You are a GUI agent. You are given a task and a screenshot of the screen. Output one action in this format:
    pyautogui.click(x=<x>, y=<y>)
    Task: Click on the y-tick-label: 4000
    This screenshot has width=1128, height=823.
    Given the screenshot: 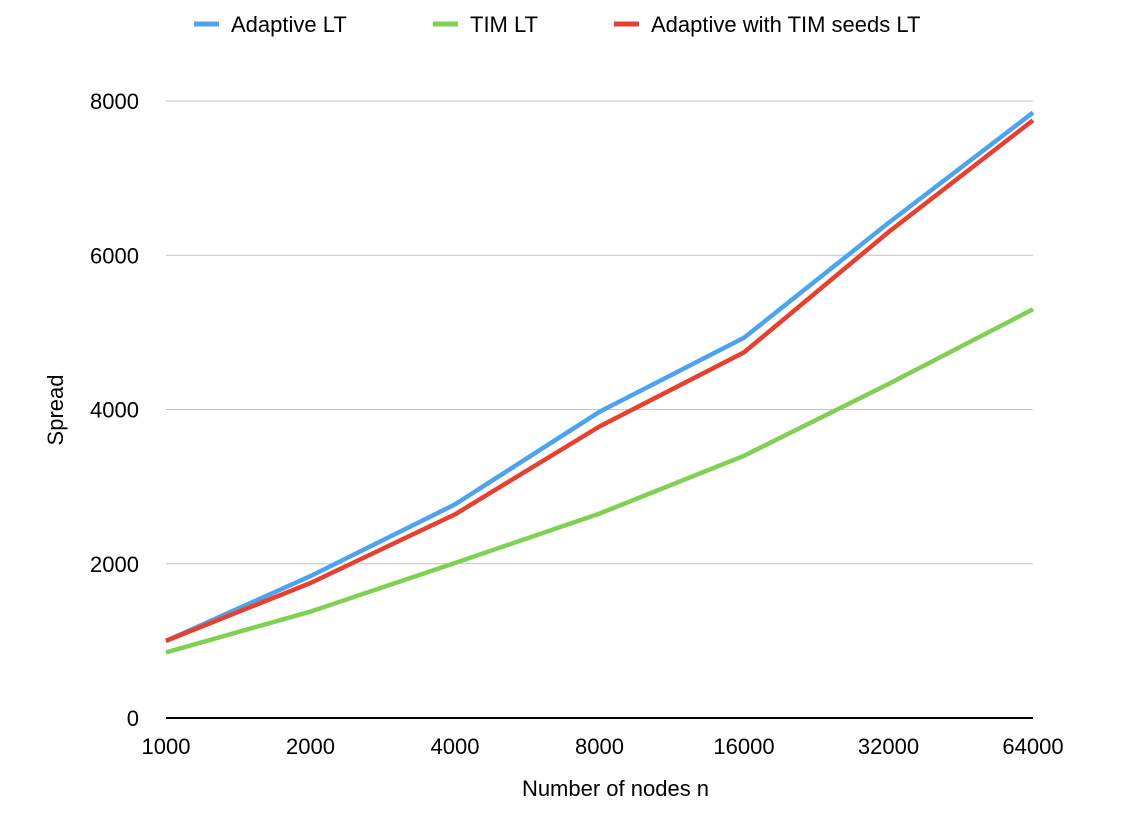 What is the action you would take?
    pyautogui.click(x=114, y=410)
    